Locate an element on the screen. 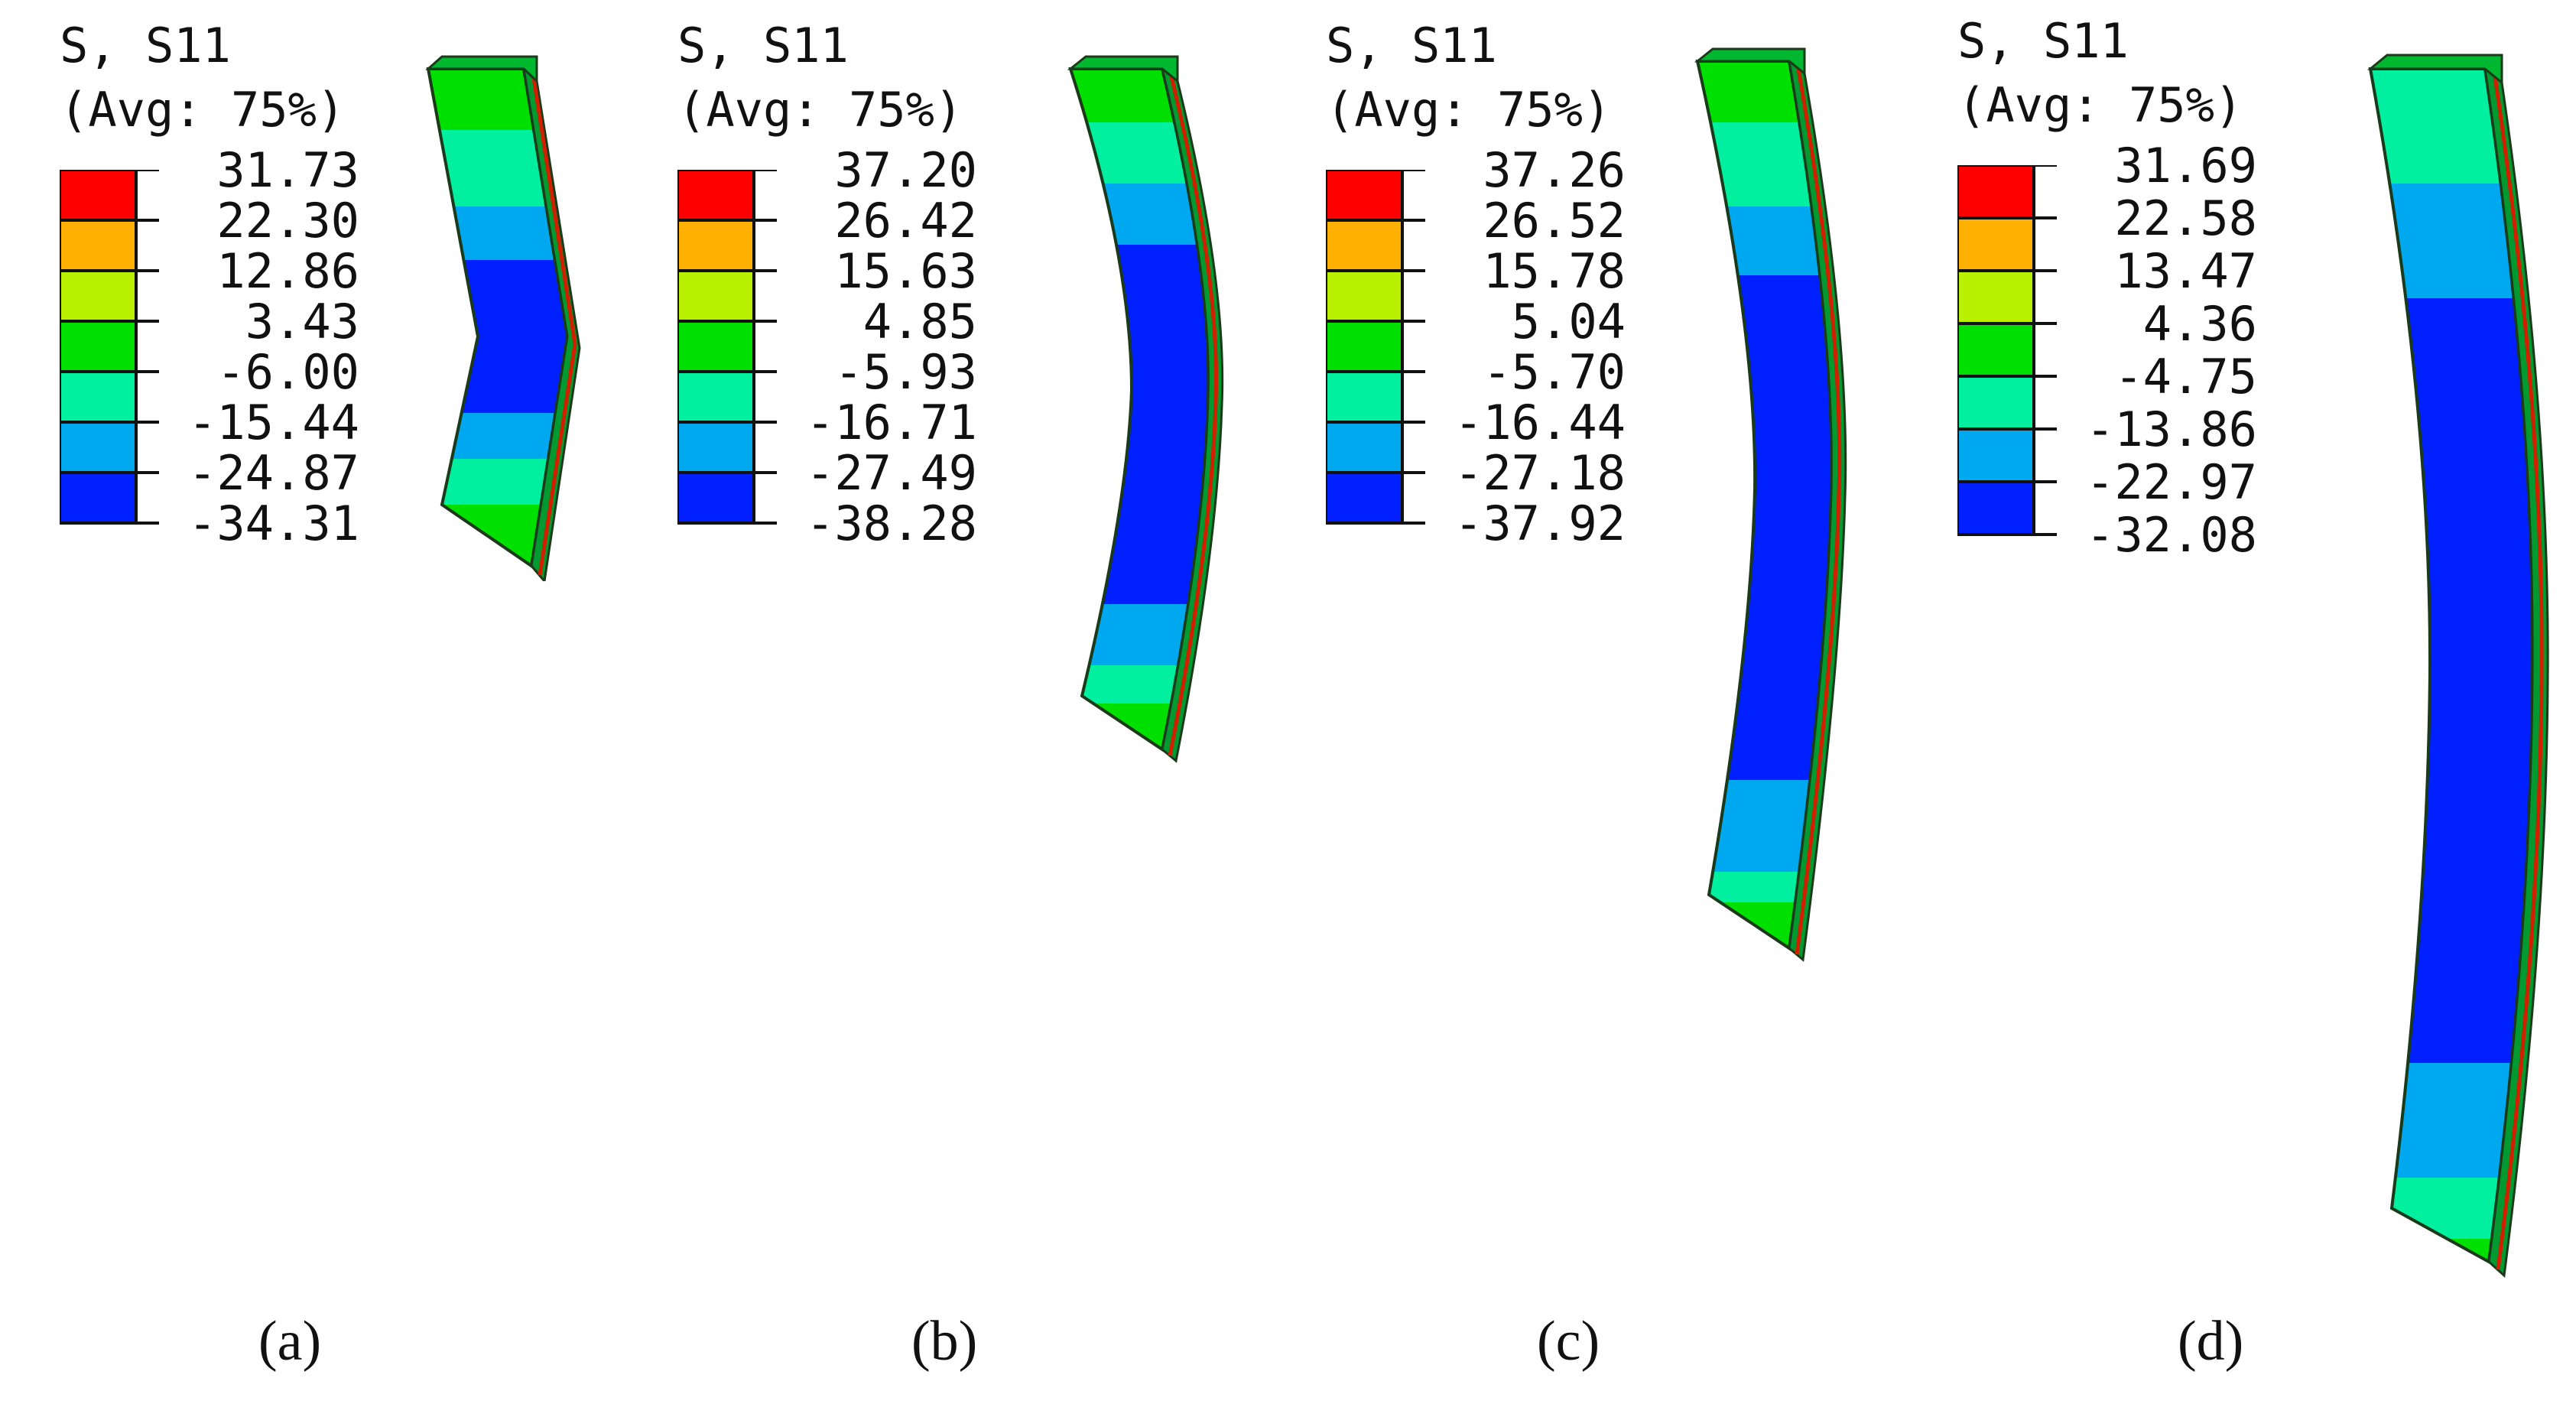  caption-c: (c) is located at coordinates (1569, 1341).